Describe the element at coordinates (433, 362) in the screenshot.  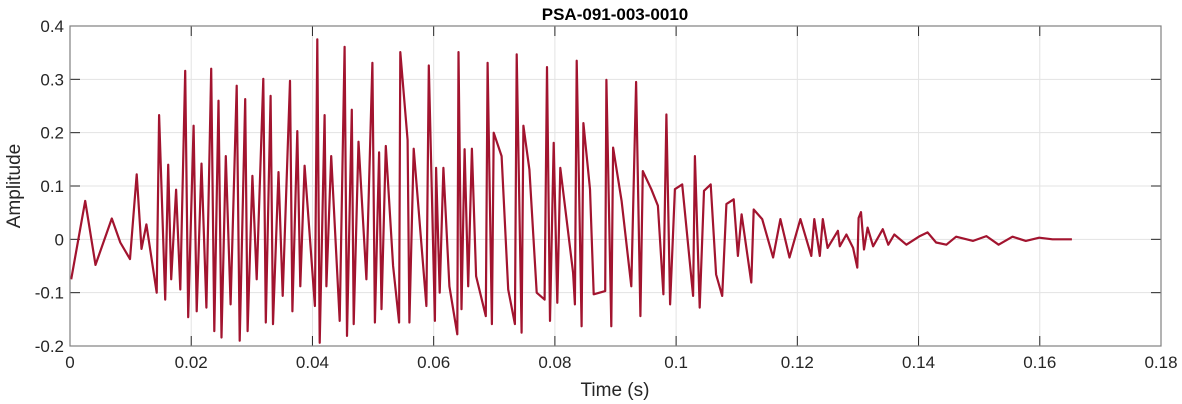
I see `x-tick-label: 0.06` at that location.